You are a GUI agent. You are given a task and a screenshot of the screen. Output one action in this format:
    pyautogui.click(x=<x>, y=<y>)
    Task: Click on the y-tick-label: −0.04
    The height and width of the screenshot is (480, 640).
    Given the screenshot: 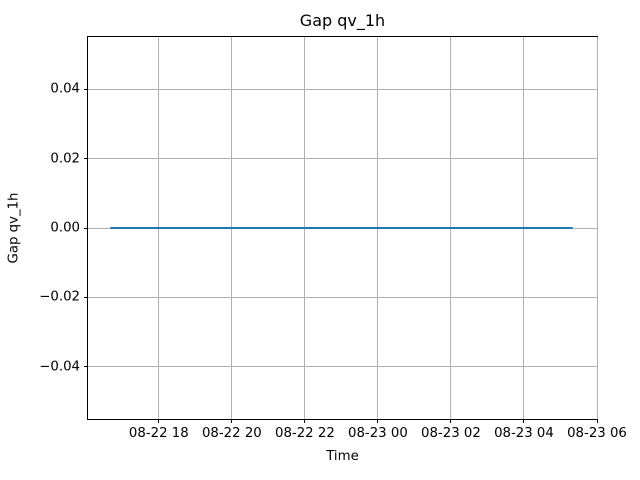 What is the action you would take?
    pyautogui.click(x=59, y=367)
    